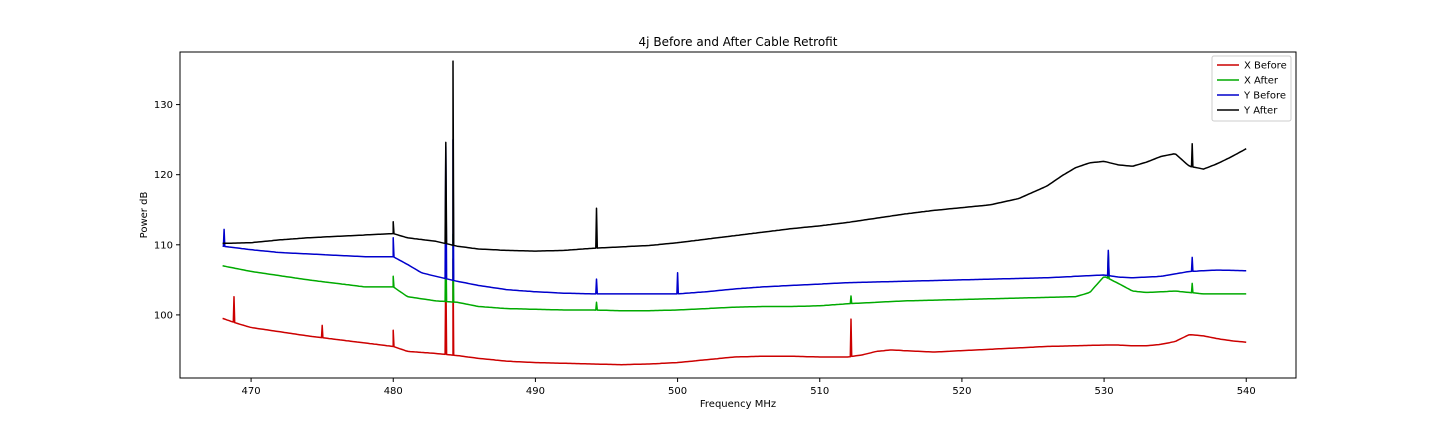 This screenshot has width=1440, height=432. Describe the element at coordinates (163, 245) in the screenshot. I see `y-tick-label: 110` at that location.